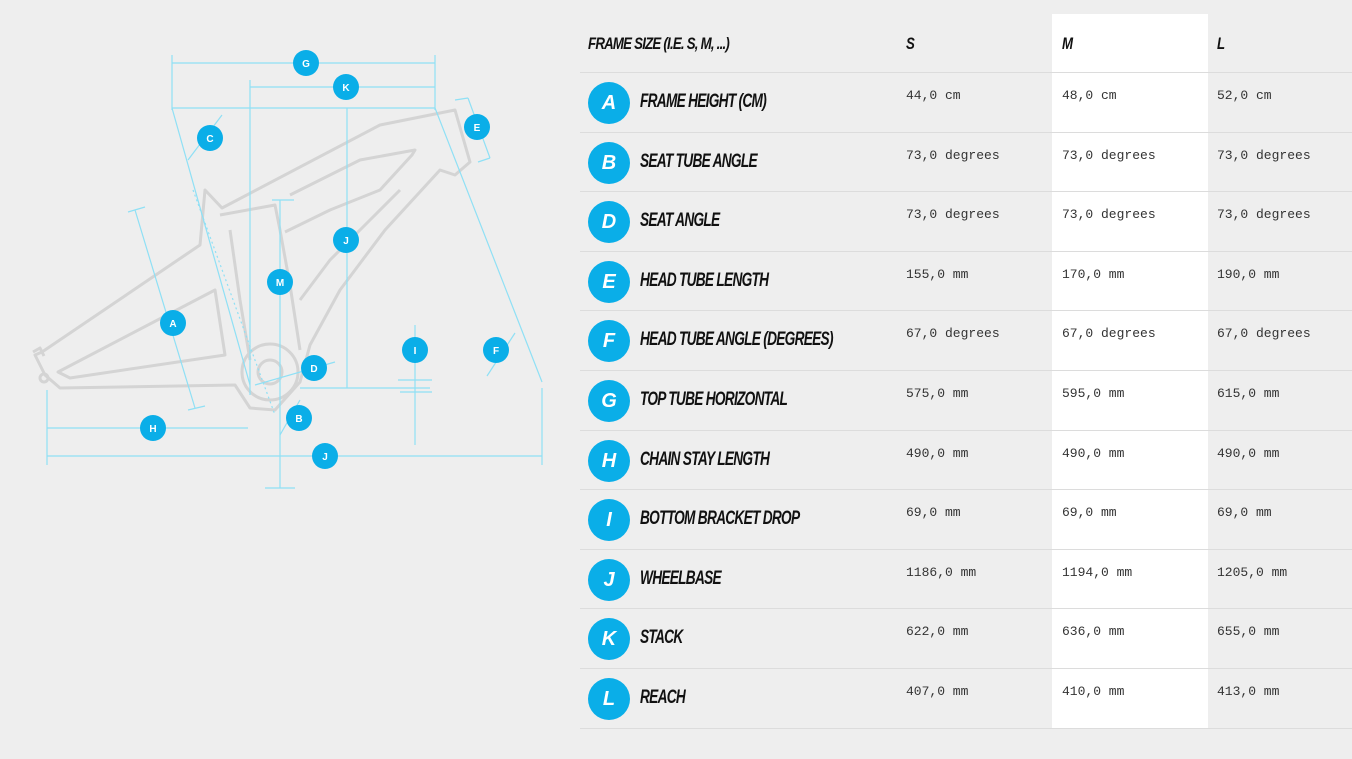 Image resolution: width=1352 pixels, height=759 pixels. I want to click on marker-d: C, so click(210, 138).